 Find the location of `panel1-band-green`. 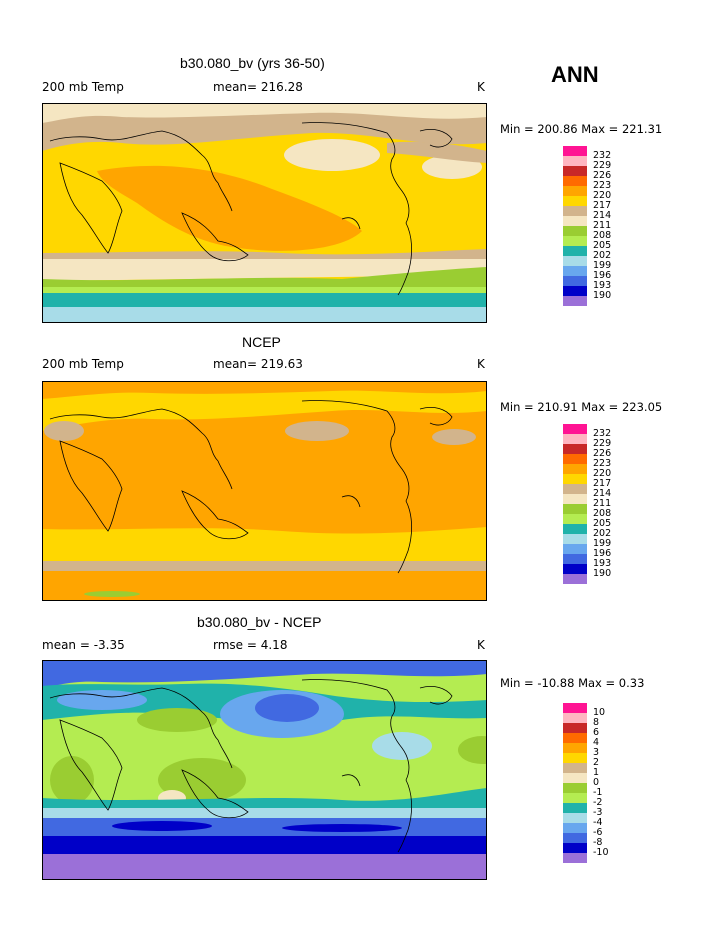

panel1-band-green is located at coordinates (264, 279).